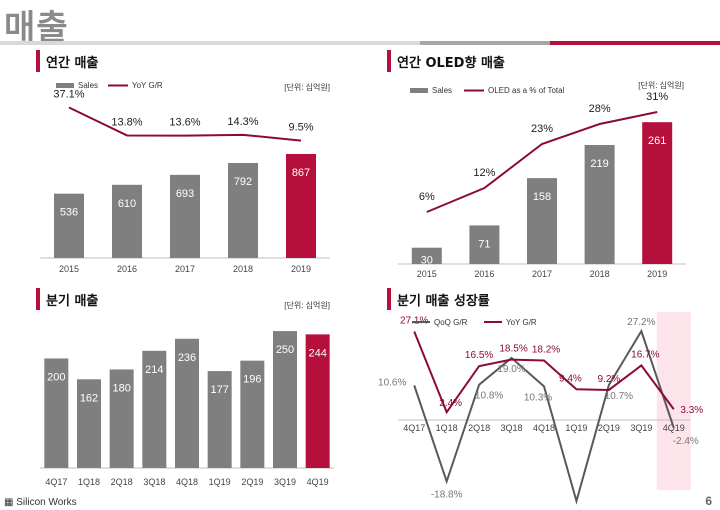 This screenshot has width=720, height=510. What do you see at coordinates (56, 377) in the screenshot?
I see `chart2-bar-label-0: 200` at bounding box center [56, 377].